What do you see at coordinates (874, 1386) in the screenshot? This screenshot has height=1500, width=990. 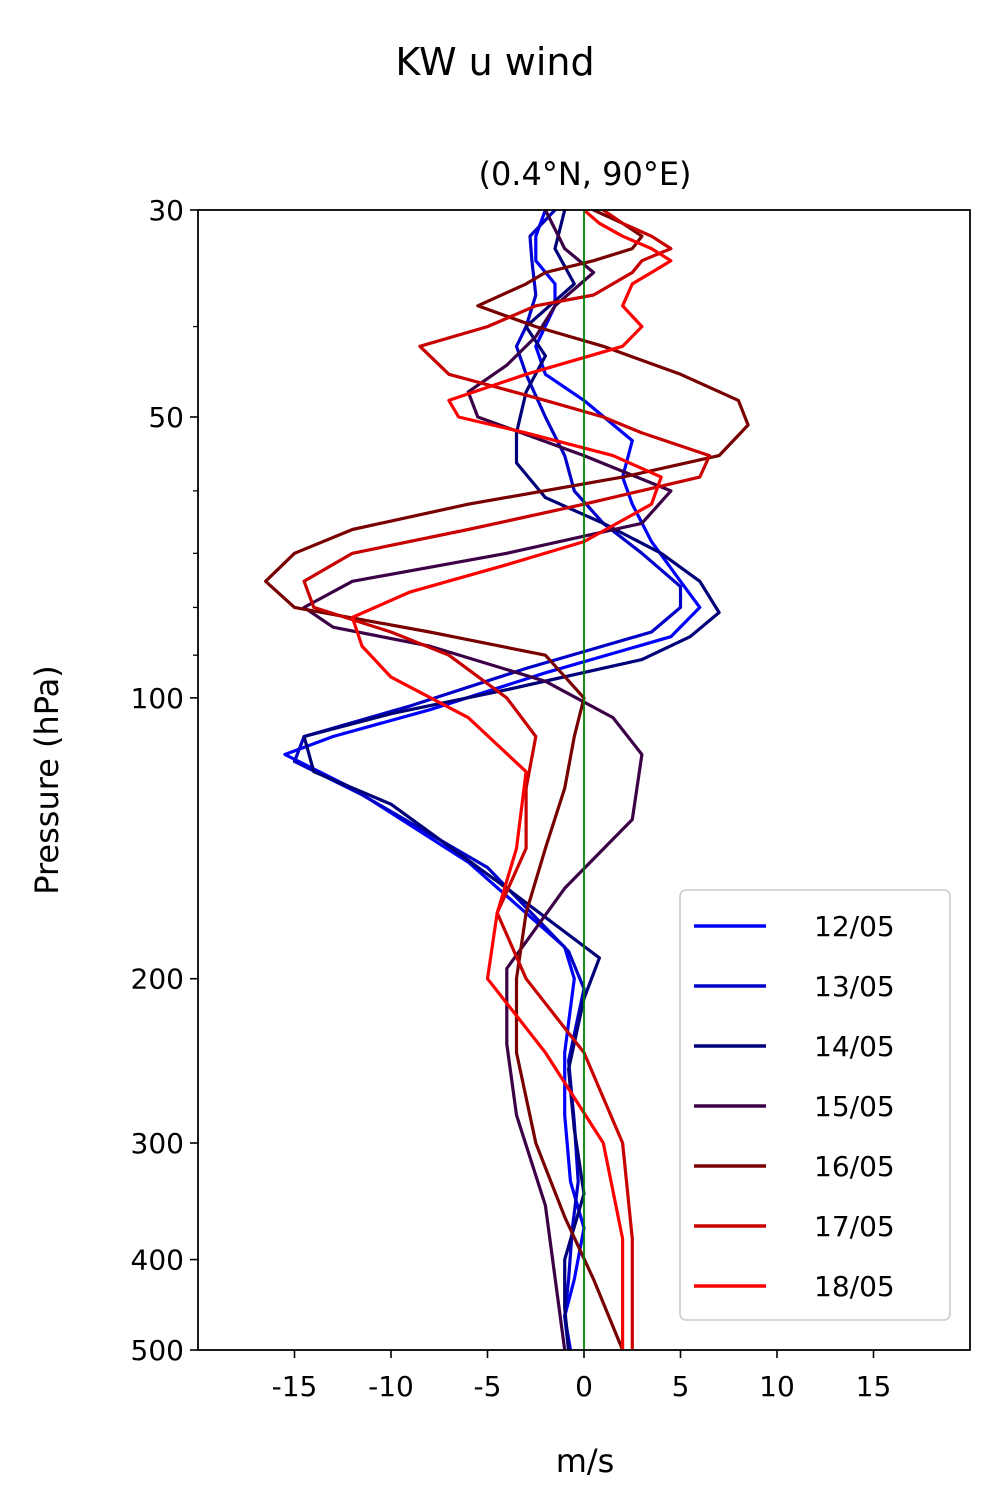 I see `x-tick-label: 15` at bounding box center [874, 1386].